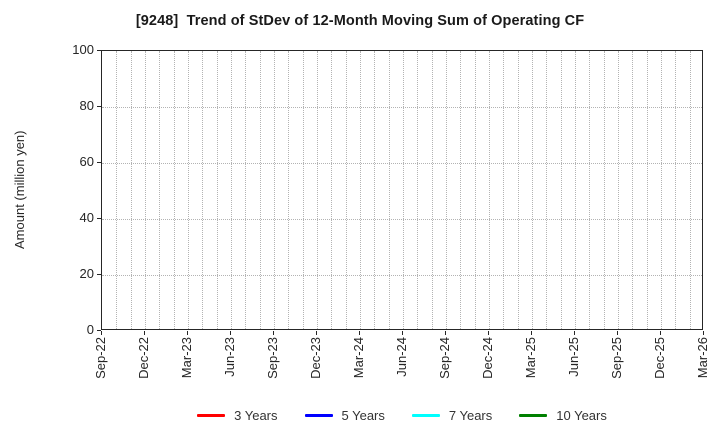  Describe the element at coordinates (143, 358) in the screenshot. I see `x-tick-label: Dec-22` at that location.